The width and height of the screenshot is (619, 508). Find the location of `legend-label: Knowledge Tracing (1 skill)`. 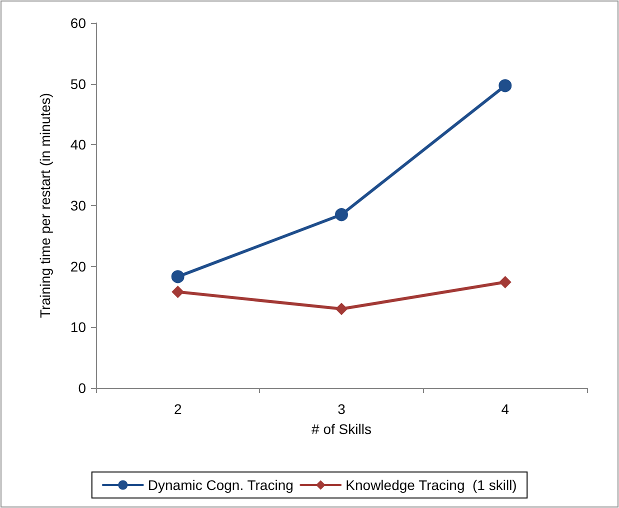

legend-label: Knowledge Tracing (1 skill) is located at coordinates (431, 485).